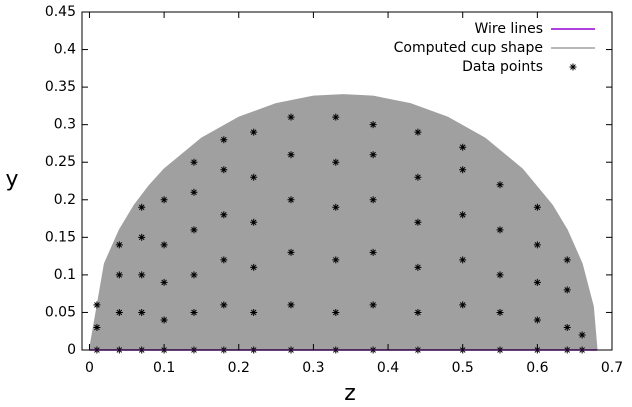 The height and width of the screenshot is (407, 632). I want to click on legend-label: Wire lines, so click(509, 29).